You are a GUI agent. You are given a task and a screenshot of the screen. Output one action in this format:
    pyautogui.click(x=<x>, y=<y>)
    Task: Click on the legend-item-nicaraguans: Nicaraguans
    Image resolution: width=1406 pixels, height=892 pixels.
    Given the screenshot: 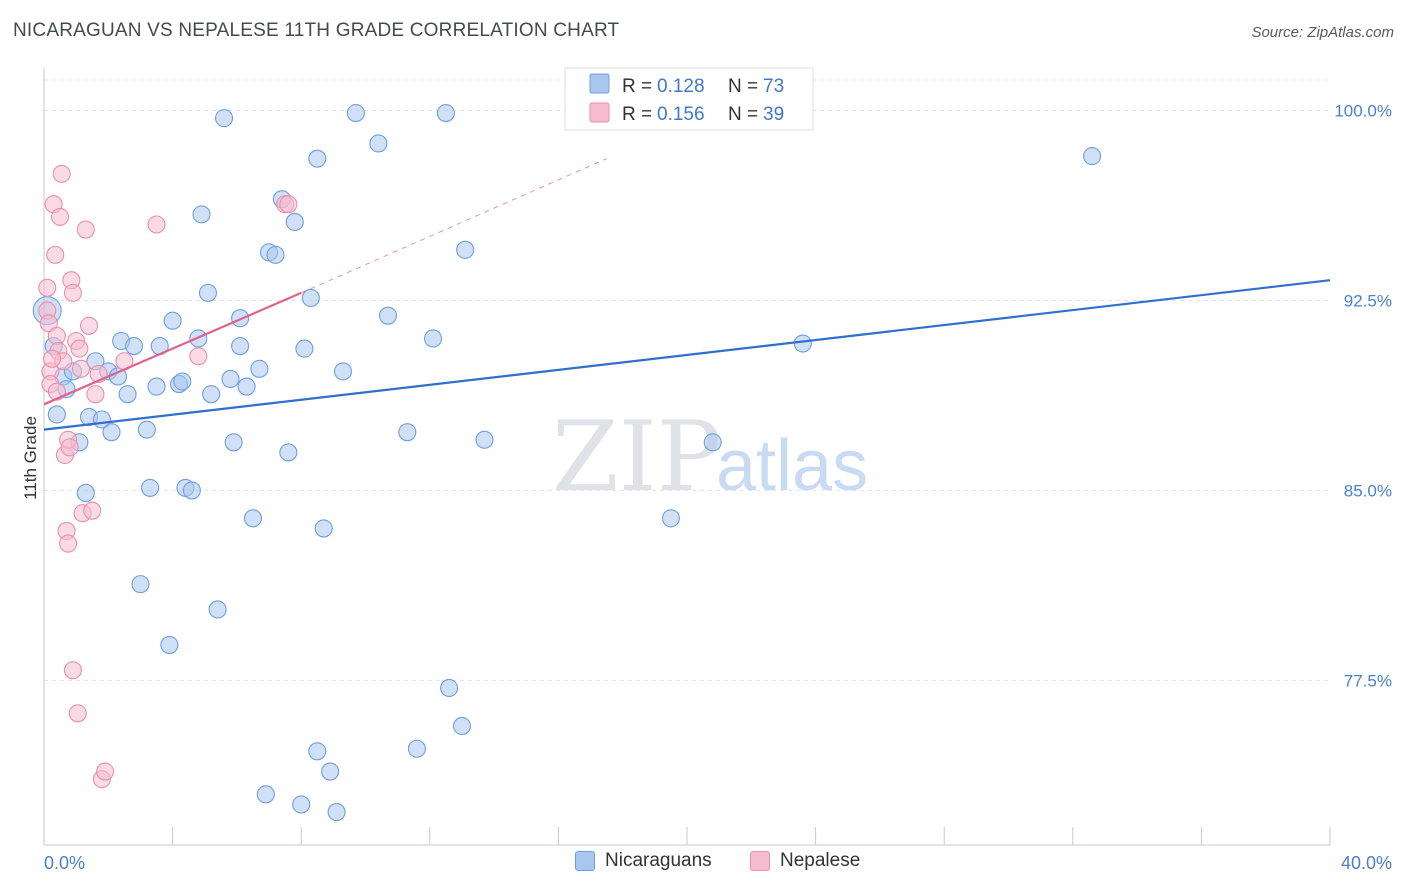 What is the action you would take?
    pyautogui.click(x=643, y=861)
    